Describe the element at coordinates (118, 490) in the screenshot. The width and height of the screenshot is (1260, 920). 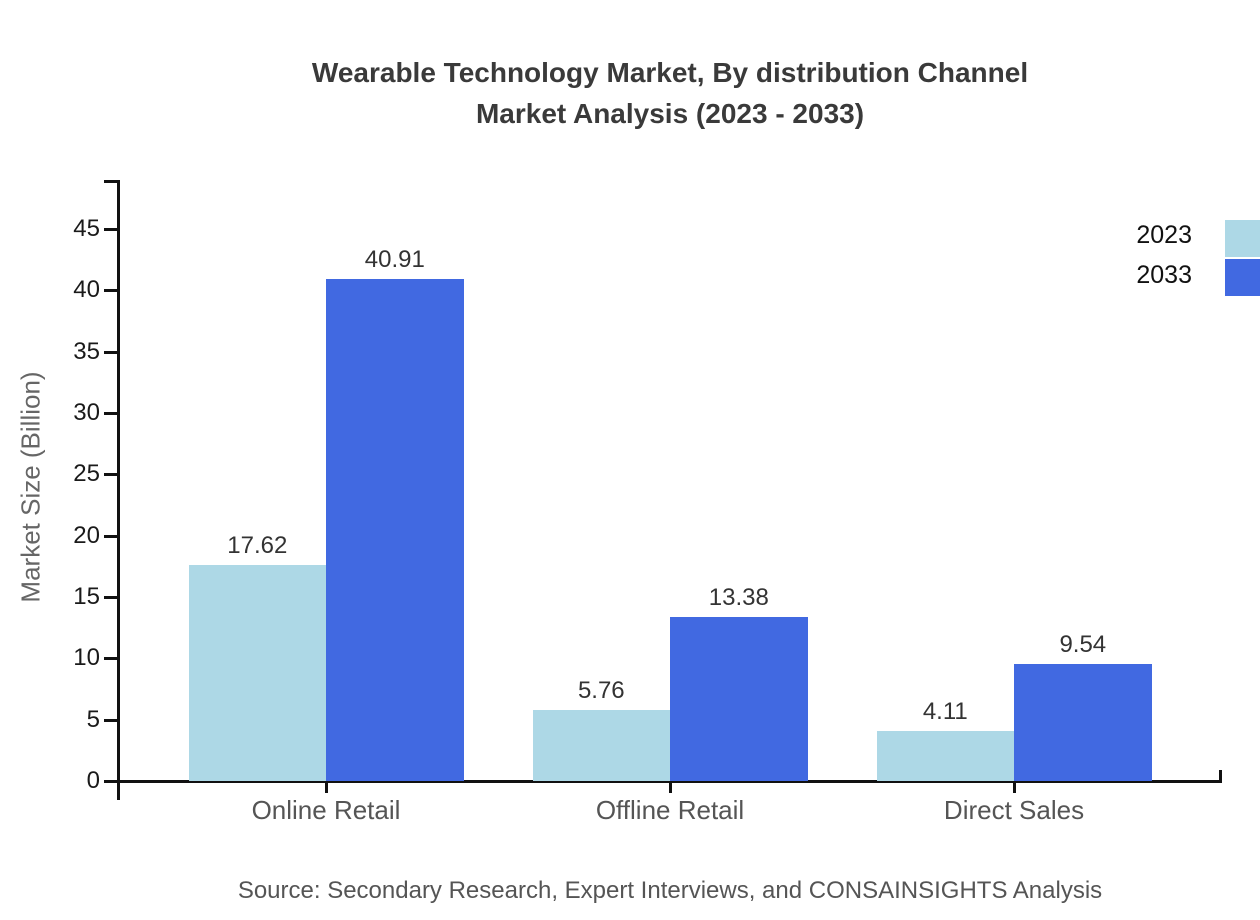
I see `y-axis-line` at that location.